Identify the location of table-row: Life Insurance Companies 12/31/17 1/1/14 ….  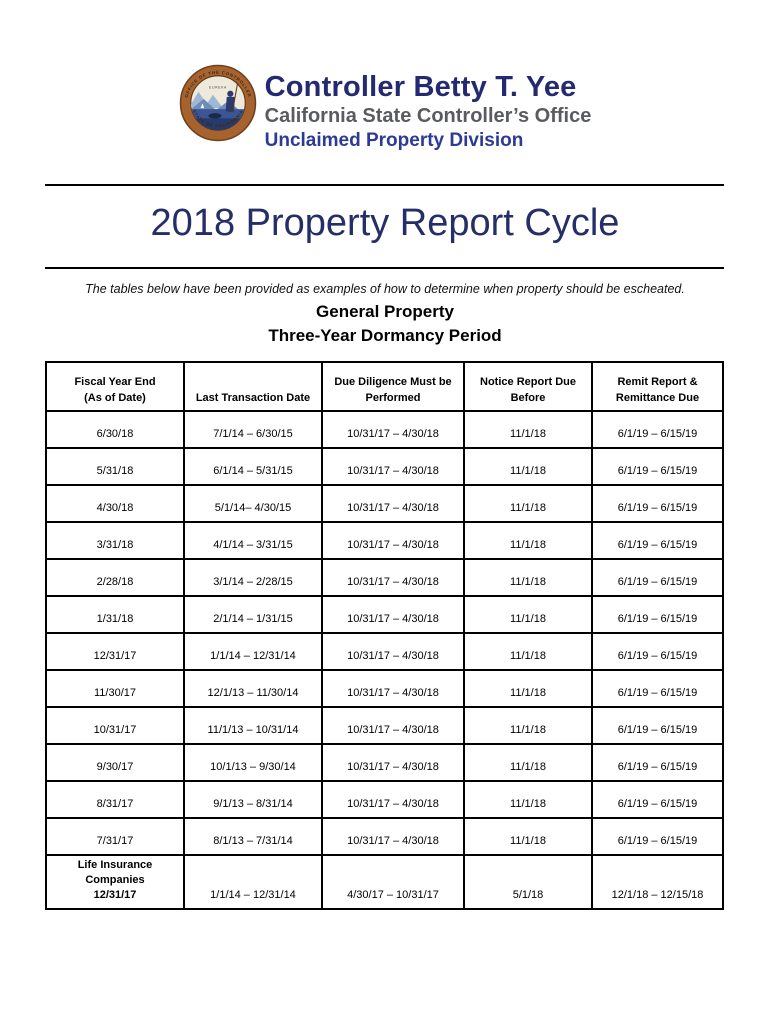
(384, 882).